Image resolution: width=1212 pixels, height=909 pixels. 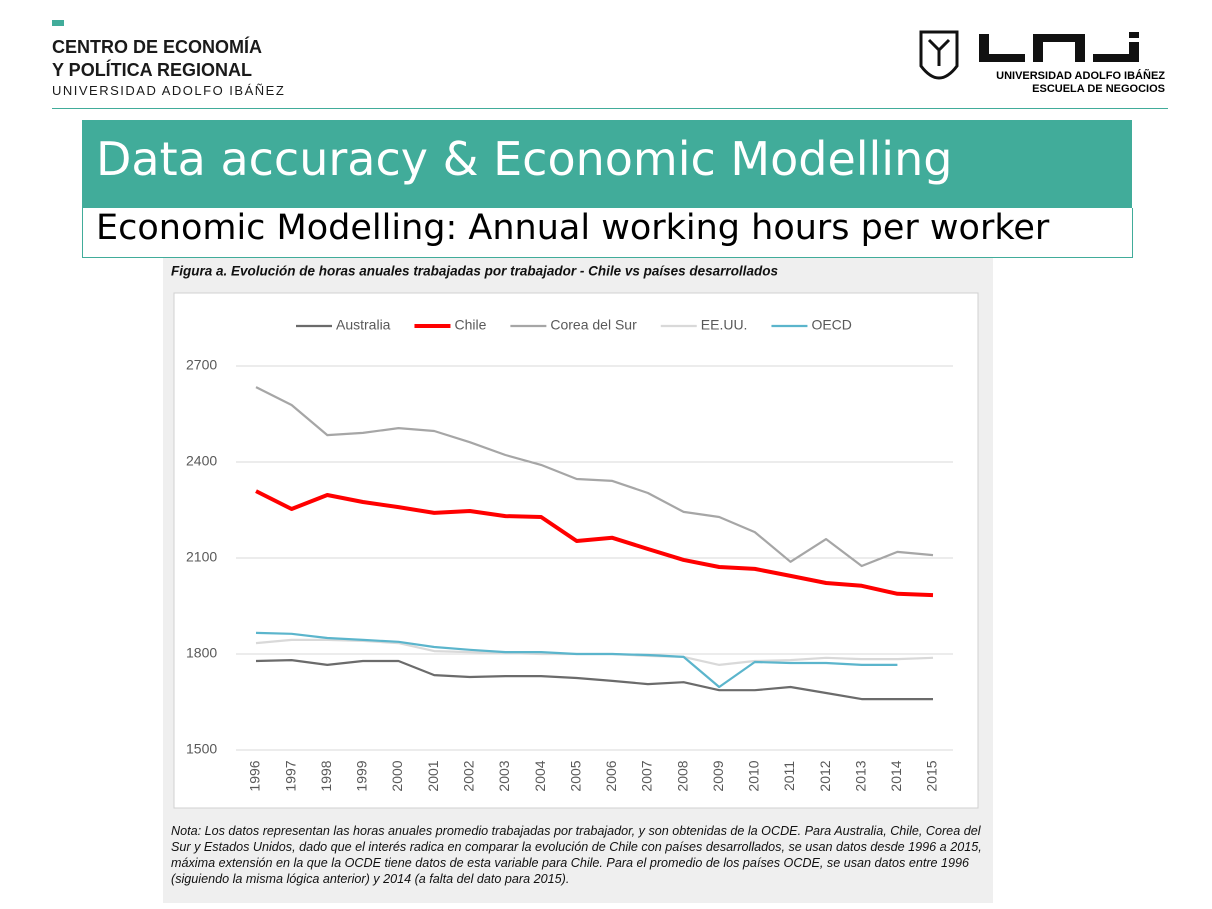 What do you see at coordinates (201, 653) in the screenshot?
I see `y-tick-label: 1800` at bounding box center [201, 653].